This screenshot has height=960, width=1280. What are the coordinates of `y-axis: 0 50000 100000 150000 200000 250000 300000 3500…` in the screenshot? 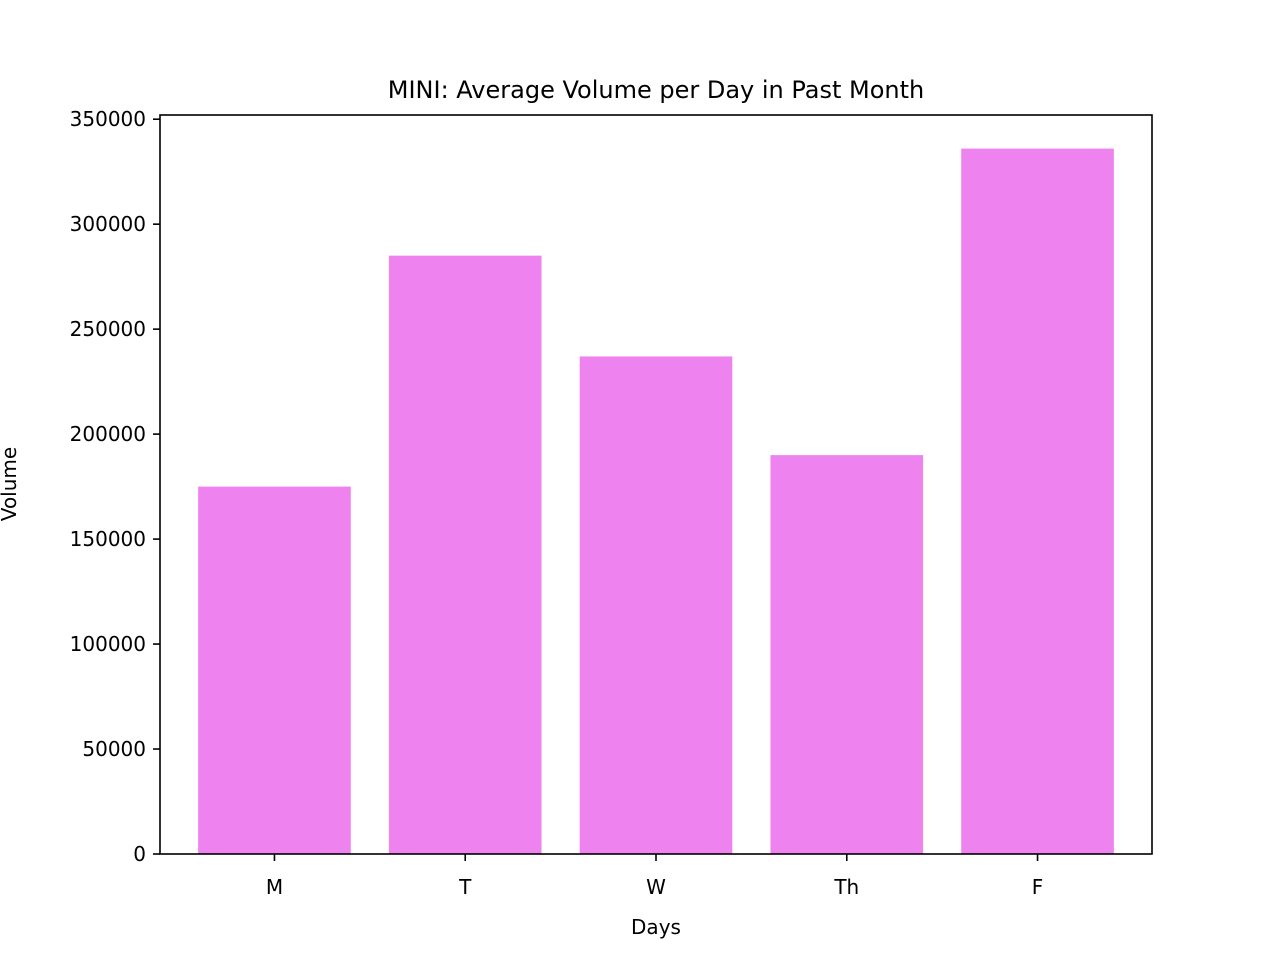 It's located at (115, 486).